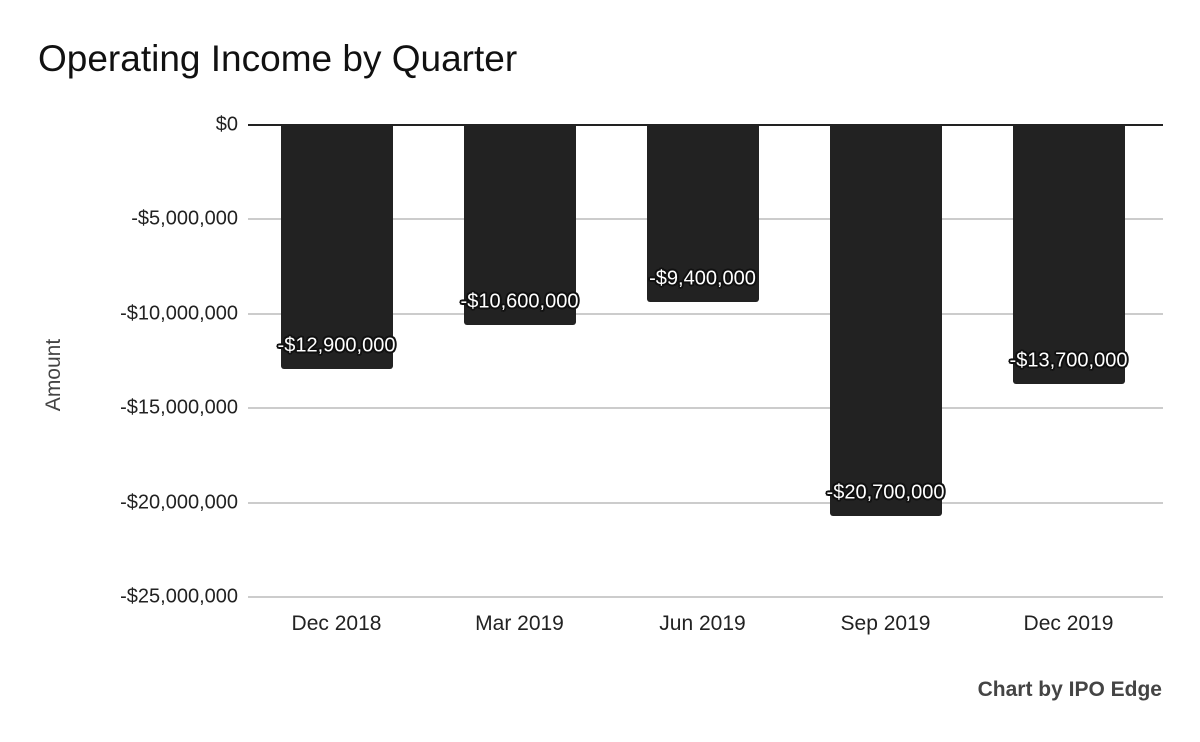 The width and height of the screenshot is (1200, 742). I want to click on data-label: -$9,400,000, so click(702, 278).